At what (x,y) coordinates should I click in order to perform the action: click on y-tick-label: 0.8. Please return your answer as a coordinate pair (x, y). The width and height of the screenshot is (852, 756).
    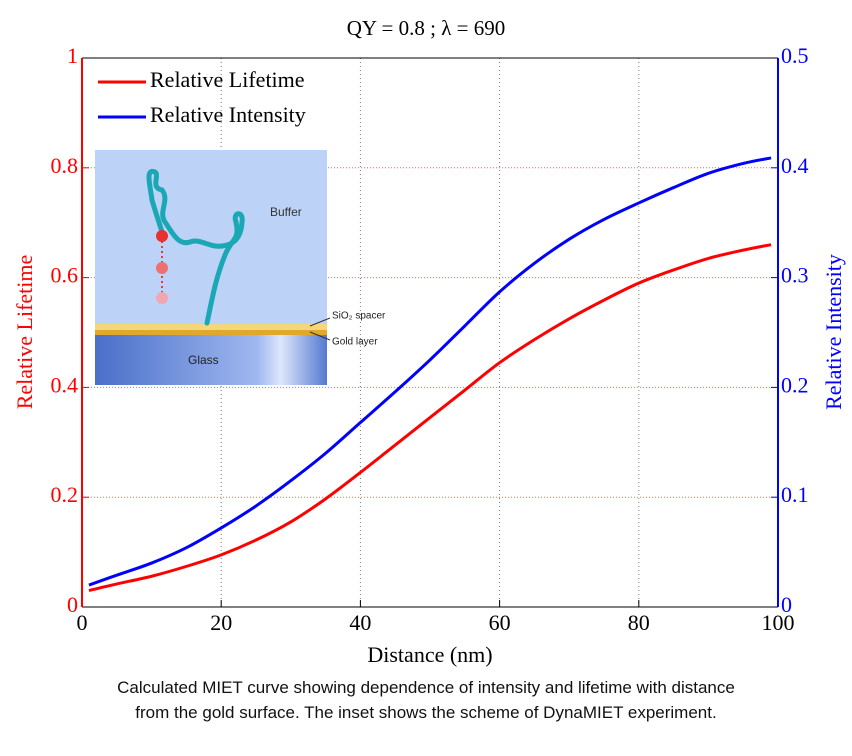
    Looking at the image, I should click on (65, 165).